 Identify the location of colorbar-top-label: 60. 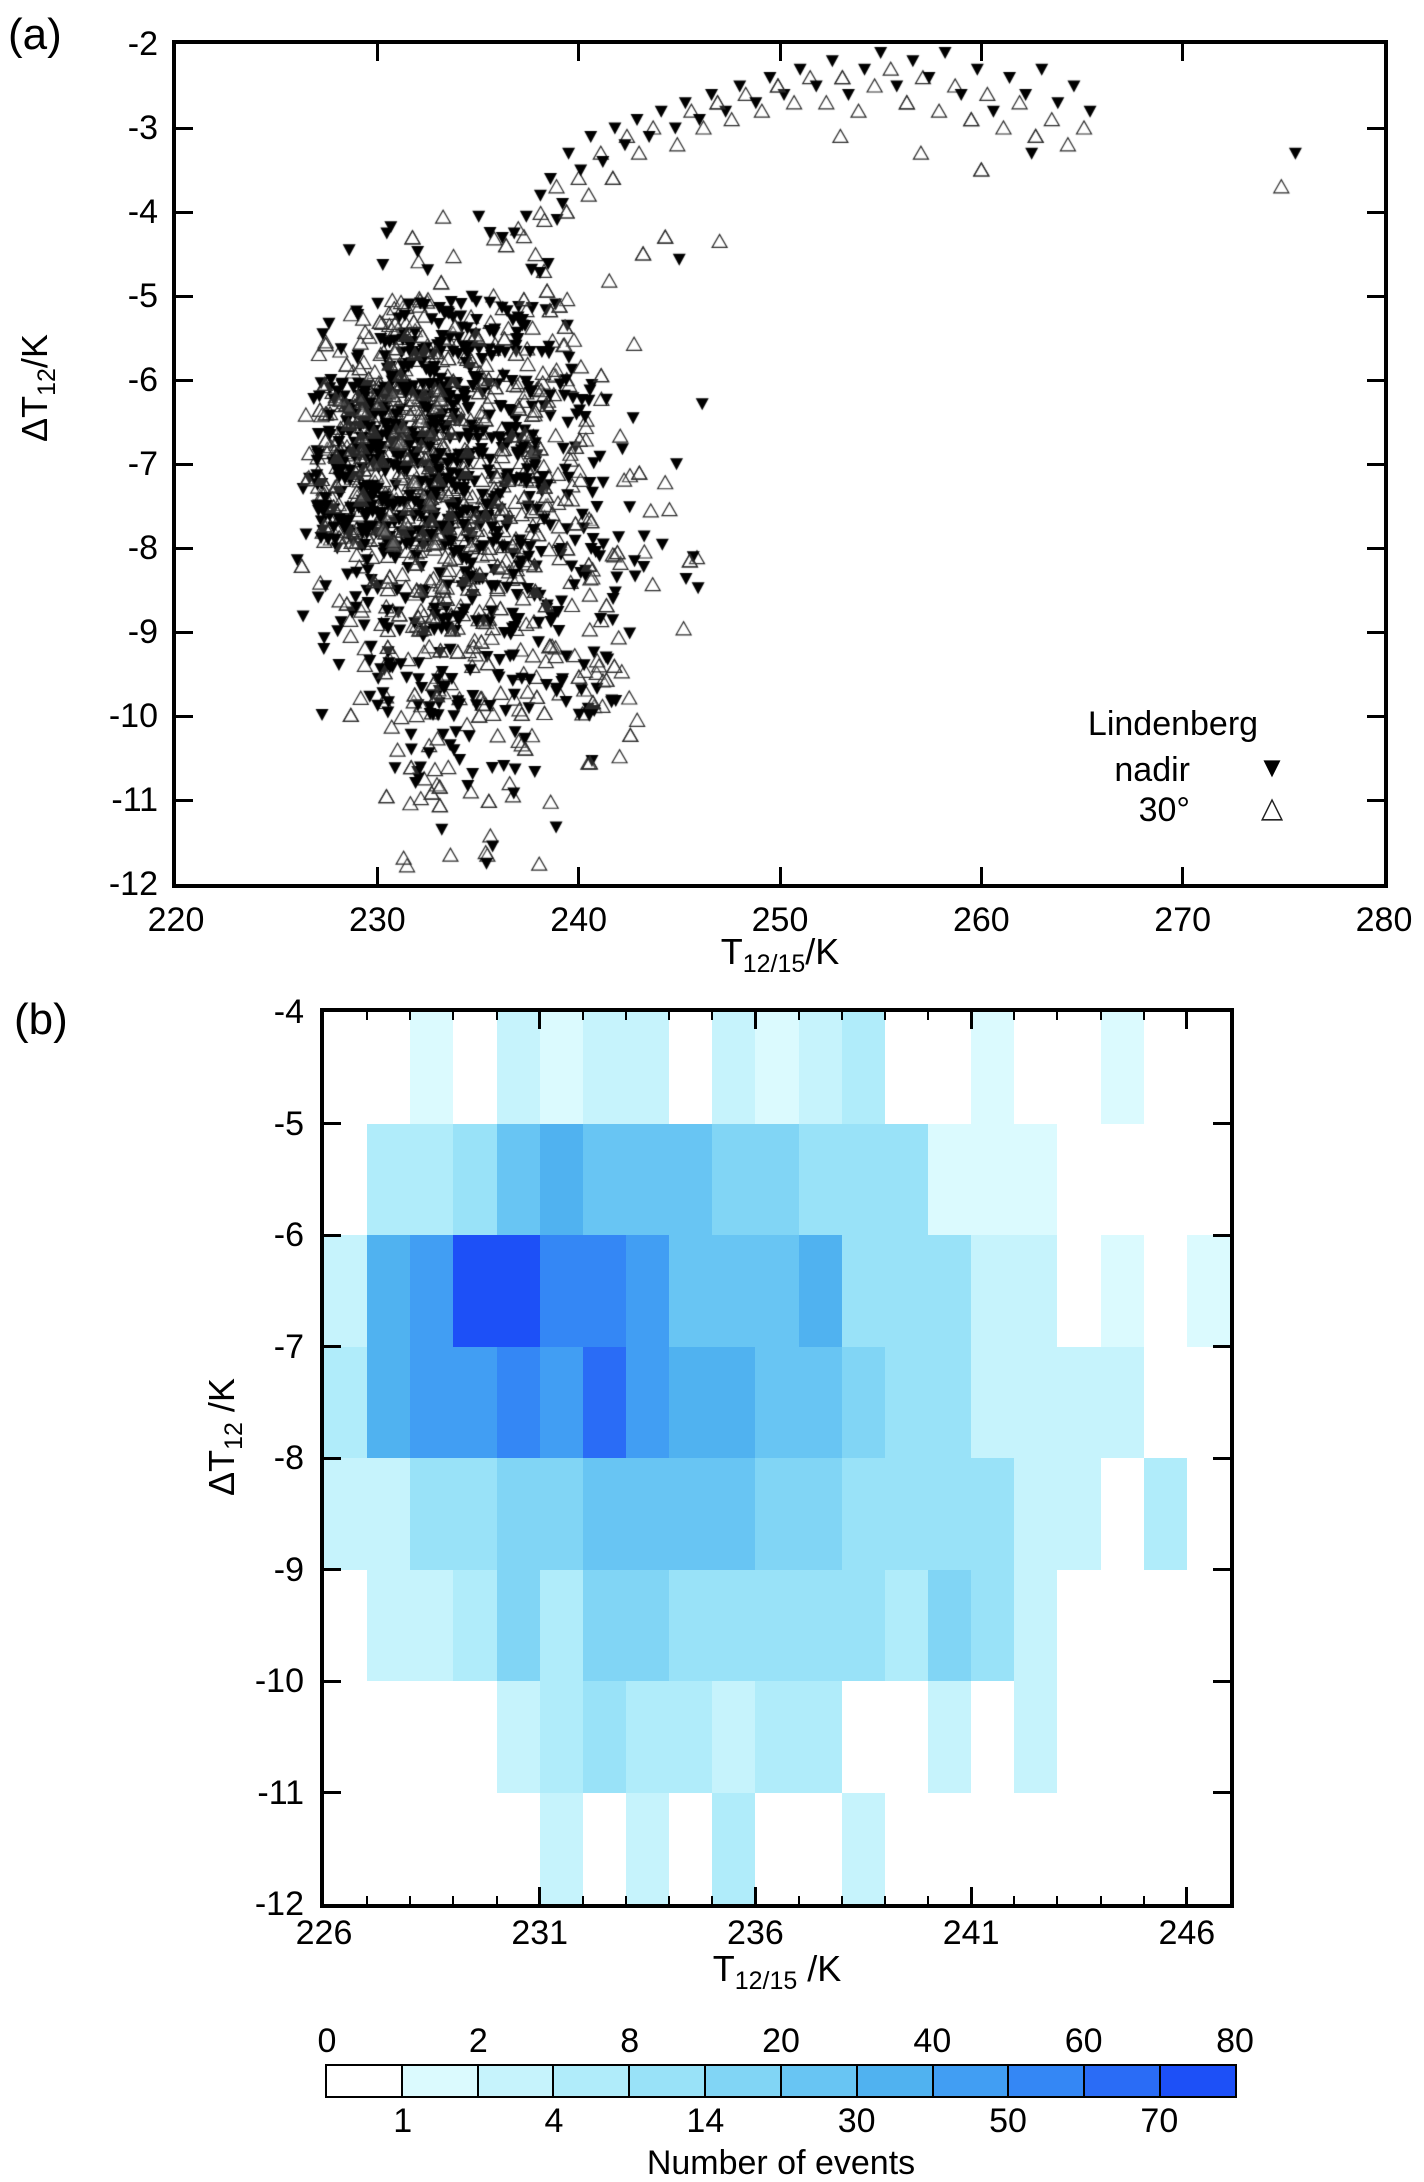
(1083, 2041).